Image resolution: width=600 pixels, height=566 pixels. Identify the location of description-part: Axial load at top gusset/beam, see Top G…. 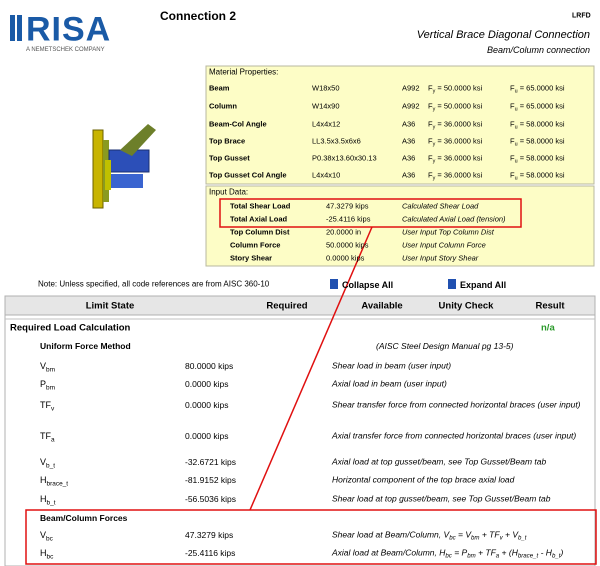
(439, 461).